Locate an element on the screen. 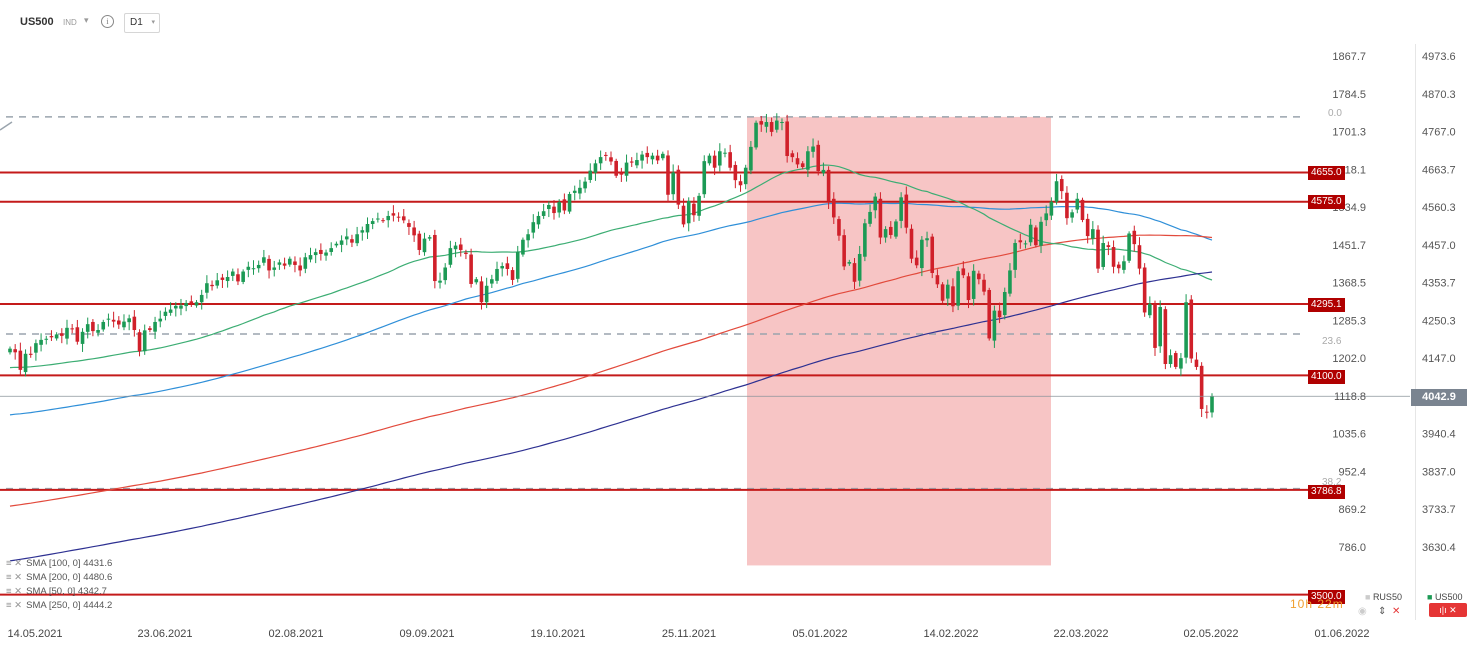 The width and height of the screenshot is (1482, 650). y-tick-label-left: 1368.5 is located at coordinates (1349, 284).